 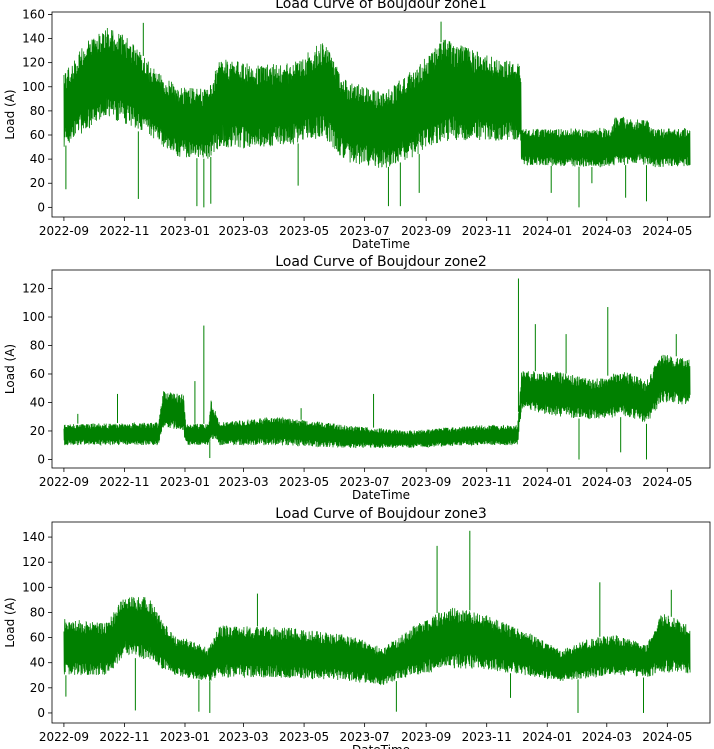 I want to click on chart-title: Load Curve of Boujdour zone1, so click(x=381, y=6).